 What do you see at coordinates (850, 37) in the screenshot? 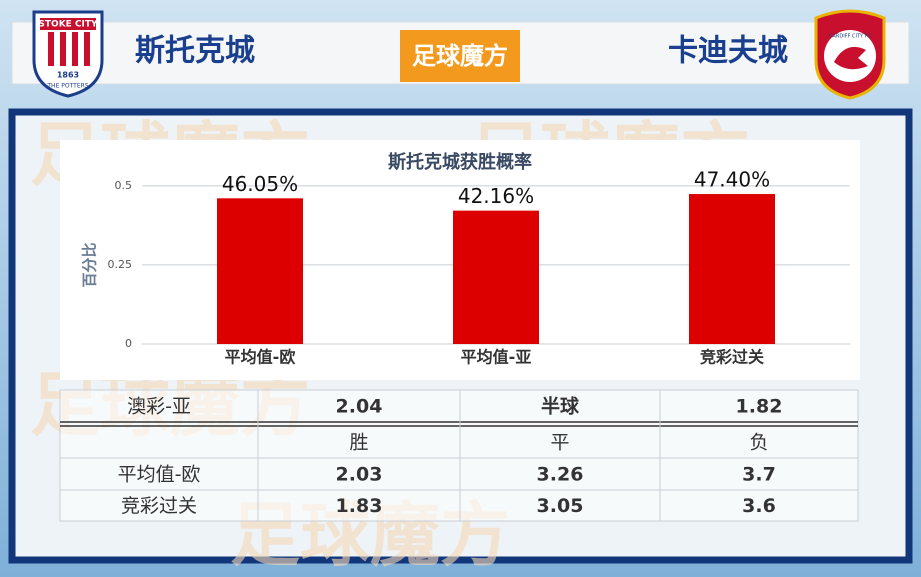
I see `badge-text: CARDIFF CITY FC` at bounding box center [850, 37].